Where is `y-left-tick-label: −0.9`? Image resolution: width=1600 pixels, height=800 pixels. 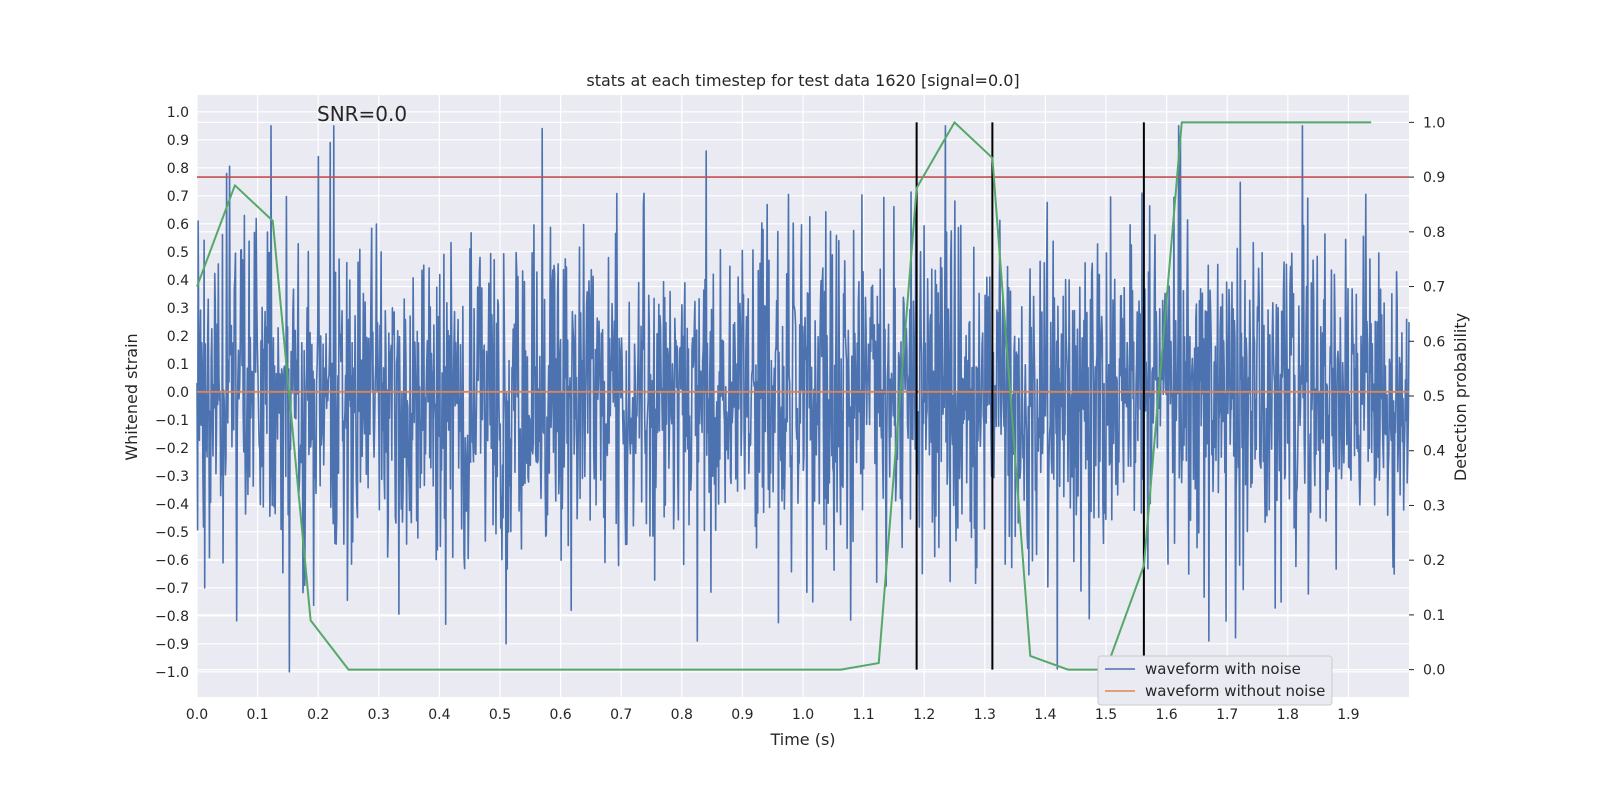
y-left-tick-label: −0.9 is located at coordinates (172, 645).